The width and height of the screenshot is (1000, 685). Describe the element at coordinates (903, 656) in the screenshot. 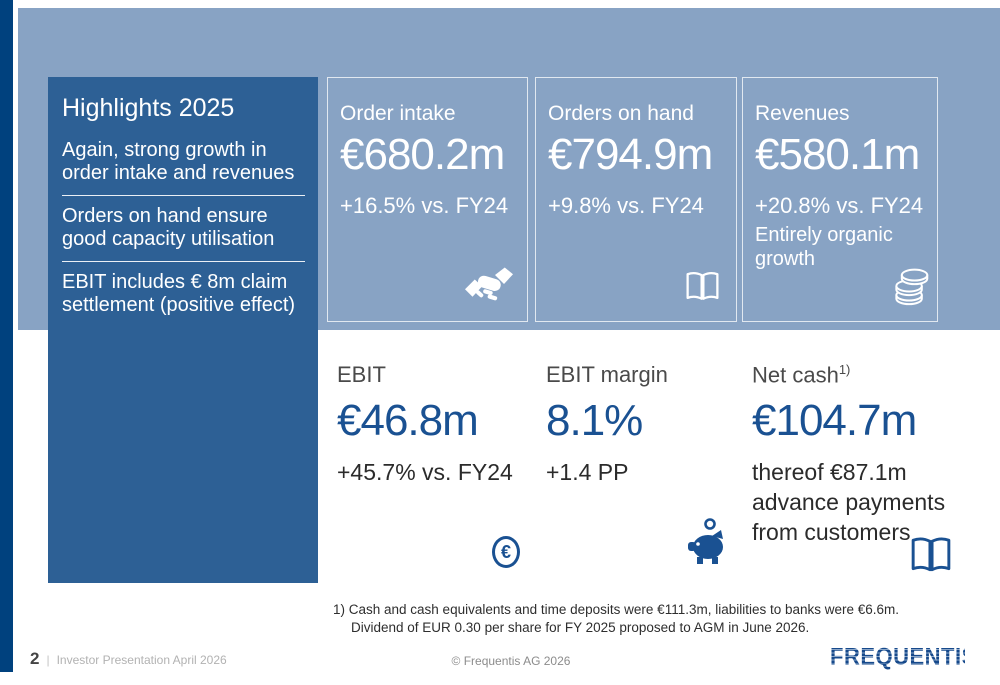

I see `frequentis-logo: FREQUENTIS` at that location.